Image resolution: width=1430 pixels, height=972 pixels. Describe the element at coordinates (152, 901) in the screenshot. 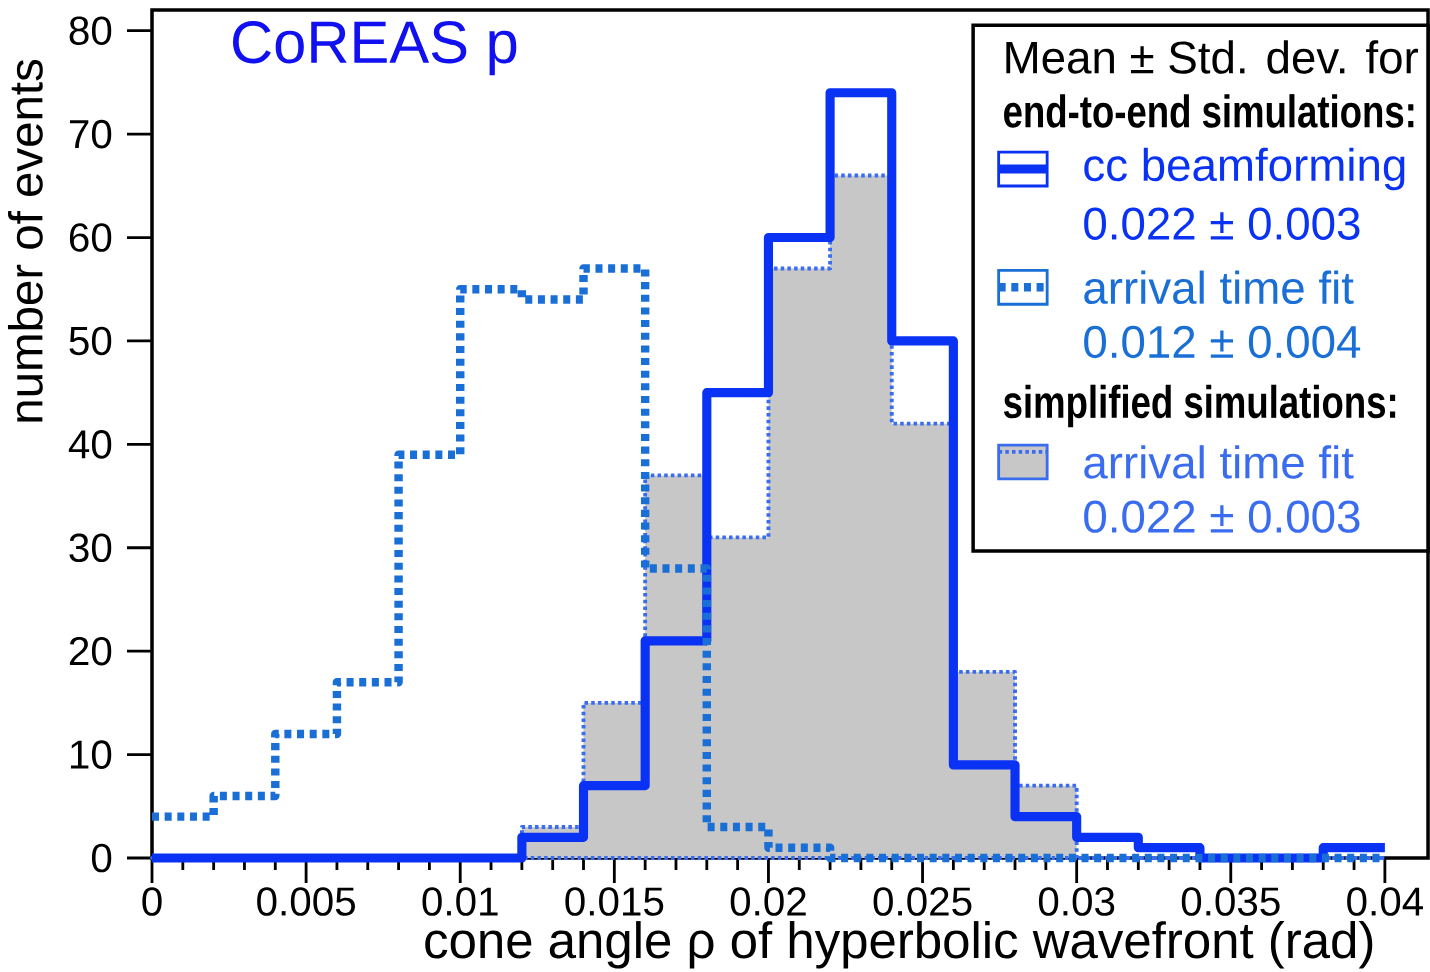

I see `x-tick-label: 0` at that location.